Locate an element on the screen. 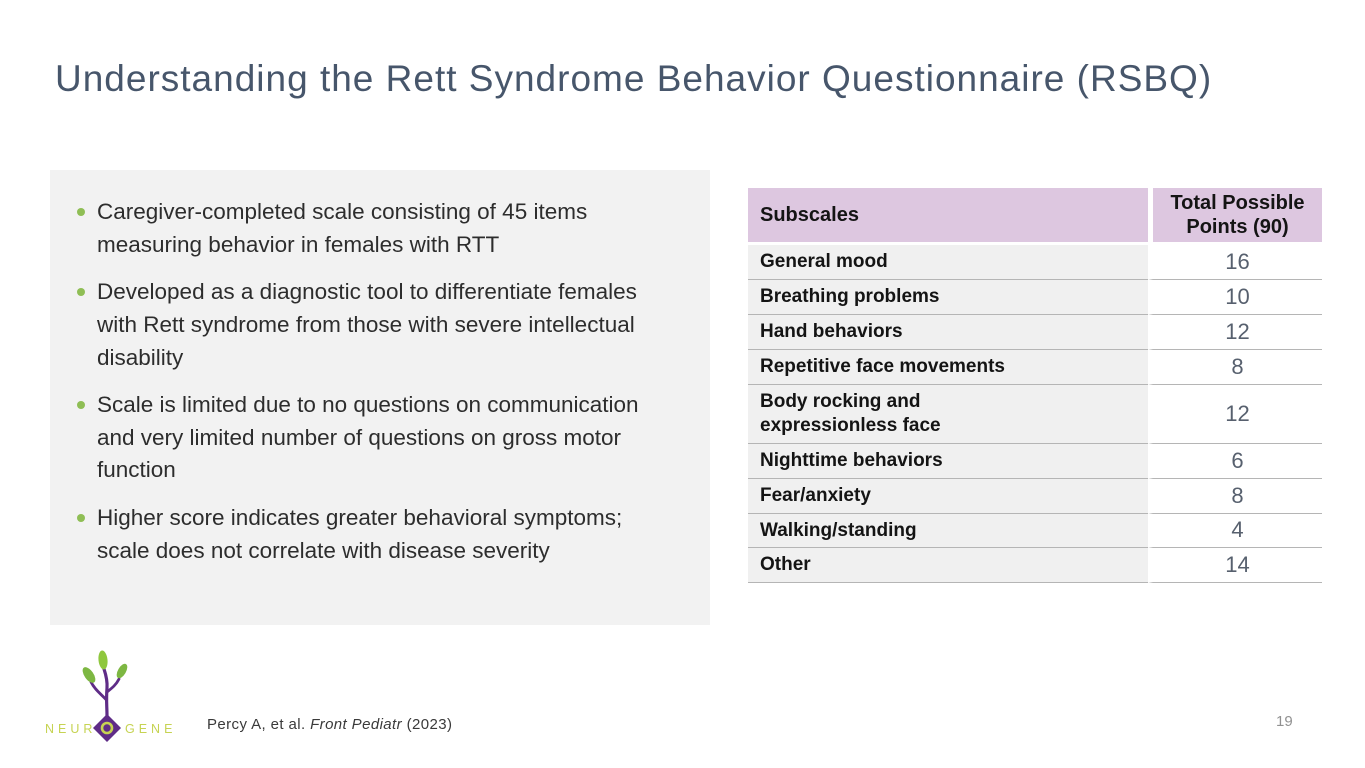 The image size is (1365, 768). table-row: Breathing problems 10 is located at coordinates (1035, 297).